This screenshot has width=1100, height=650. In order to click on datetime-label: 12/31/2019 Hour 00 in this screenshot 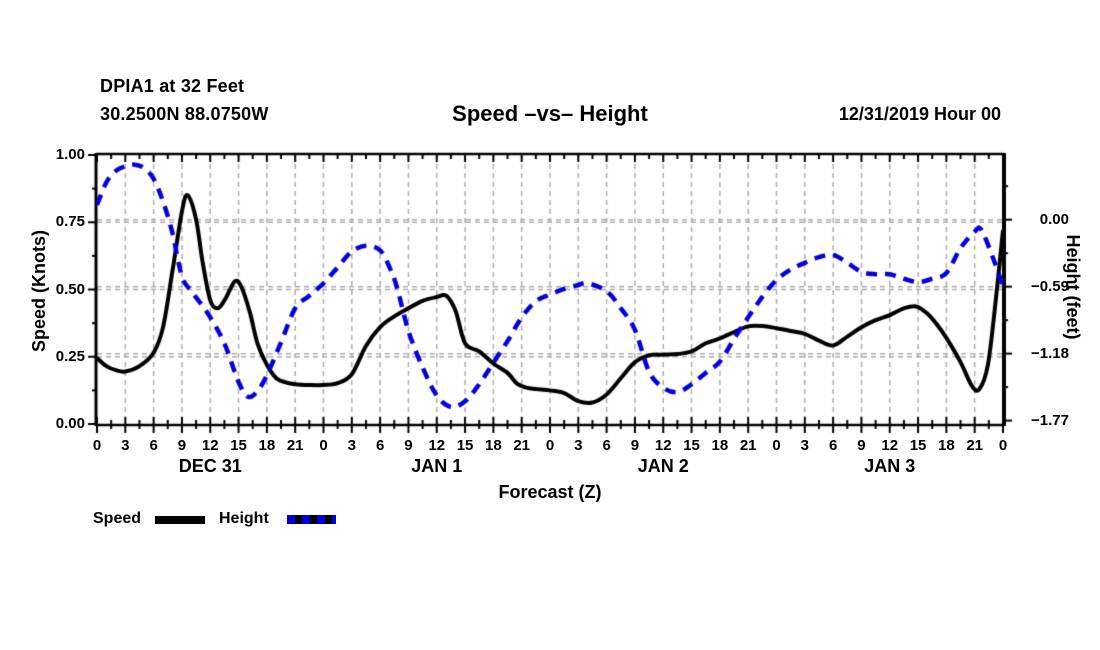, I will do `click(919, 114)`.